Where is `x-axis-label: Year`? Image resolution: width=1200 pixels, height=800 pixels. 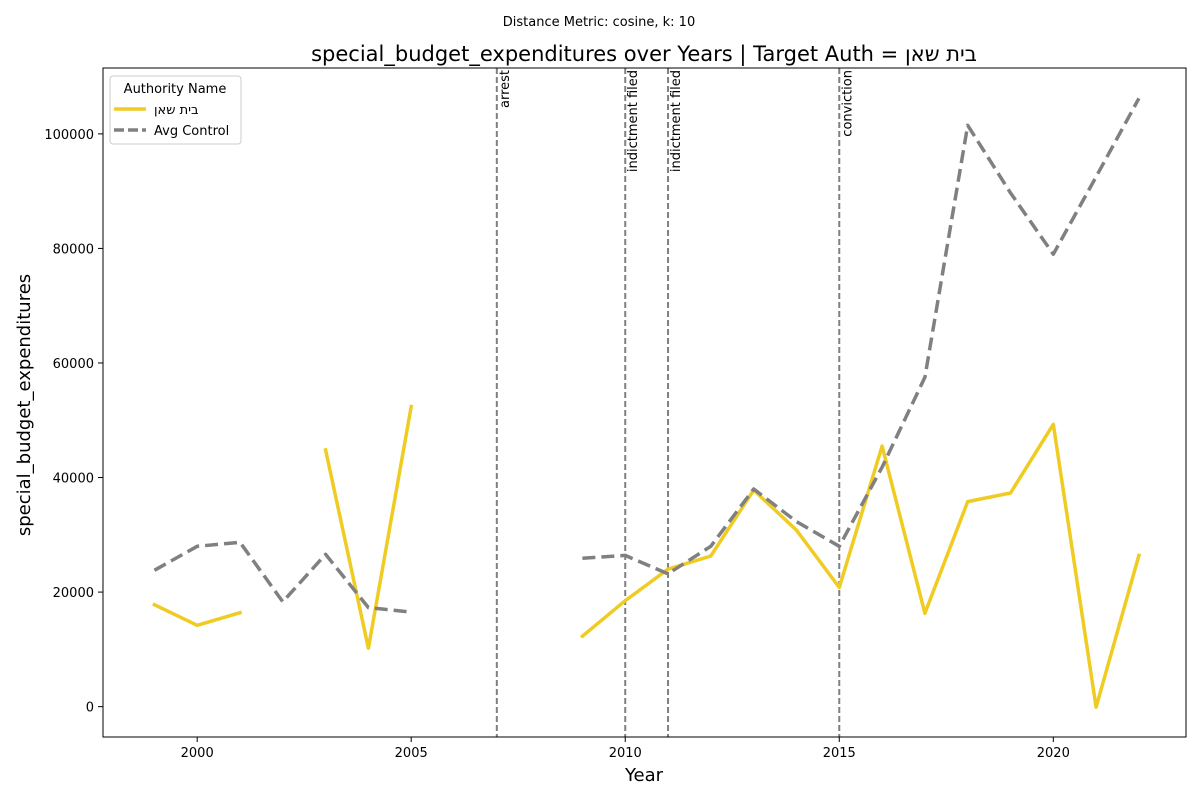 x-axis-label: Year is located at coordinates (644, 775).